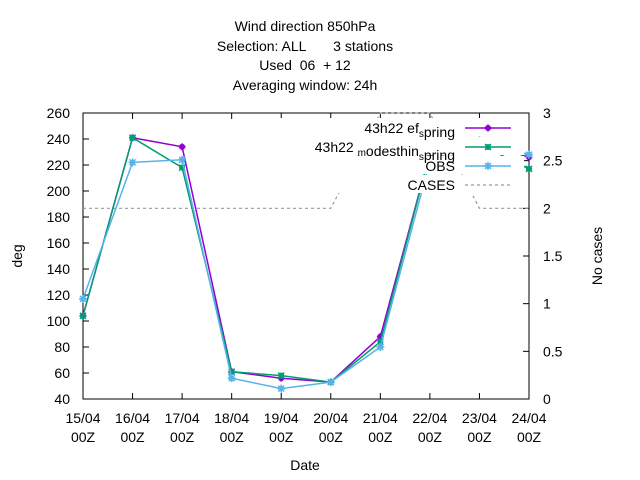 The image size is (640, 480). Describe the element at coordinates (429, 418) in the screenshot. I see `x-tick-label-date: 22/04` at that location.